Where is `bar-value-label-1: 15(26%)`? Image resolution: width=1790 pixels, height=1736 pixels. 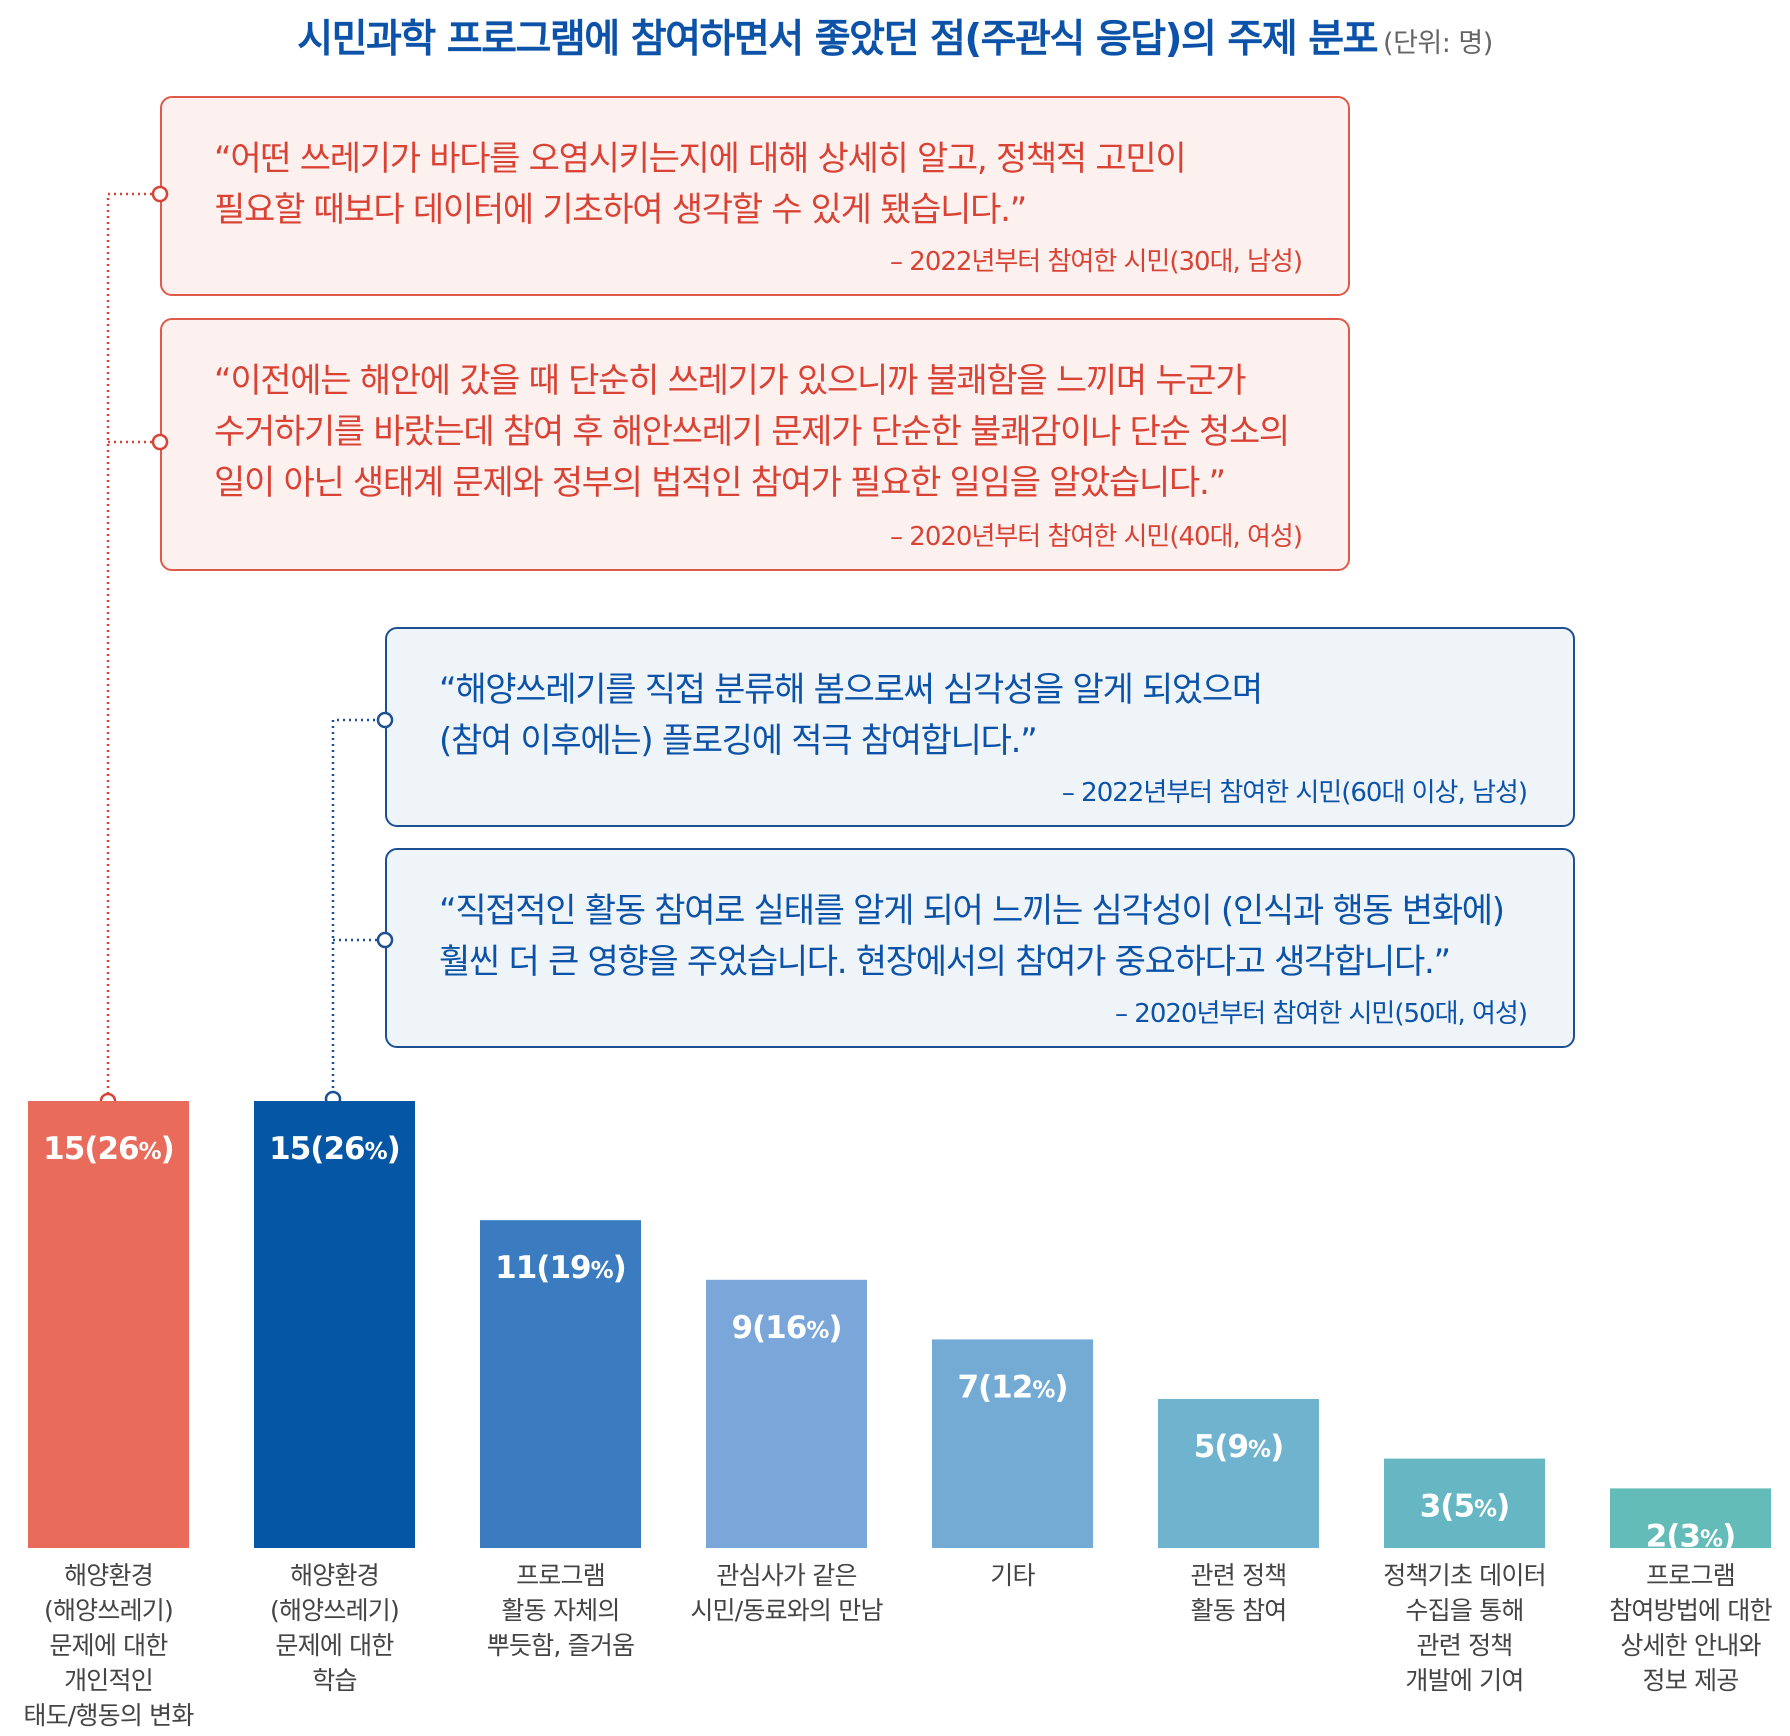
bar-value-label-1: 15(26%) is located at coordinates (108, 1149).